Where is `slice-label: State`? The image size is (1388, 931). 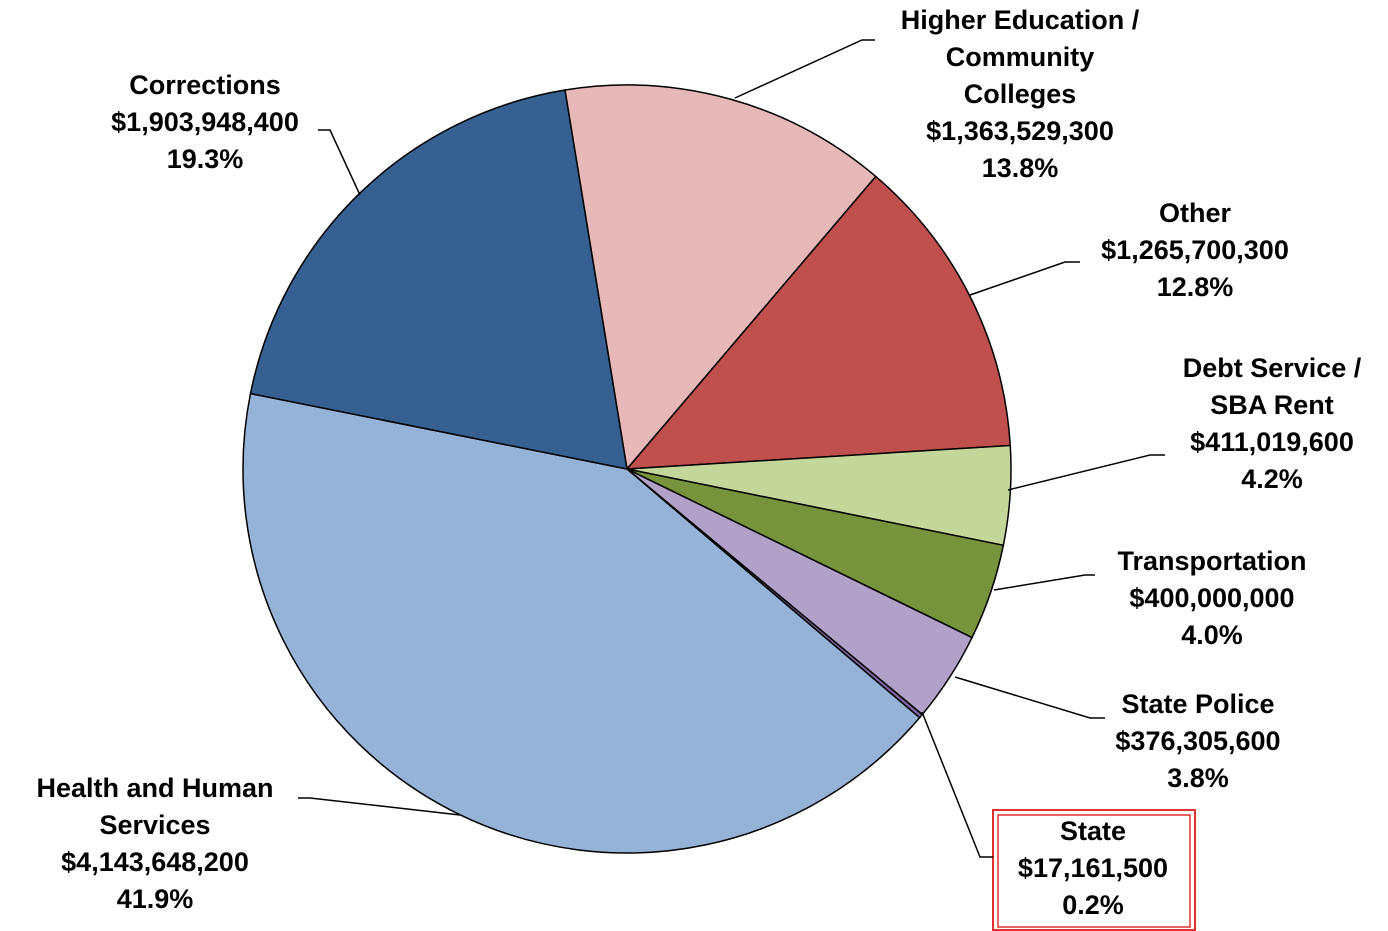
slice-label: State is located at coordinates (1093, 831).